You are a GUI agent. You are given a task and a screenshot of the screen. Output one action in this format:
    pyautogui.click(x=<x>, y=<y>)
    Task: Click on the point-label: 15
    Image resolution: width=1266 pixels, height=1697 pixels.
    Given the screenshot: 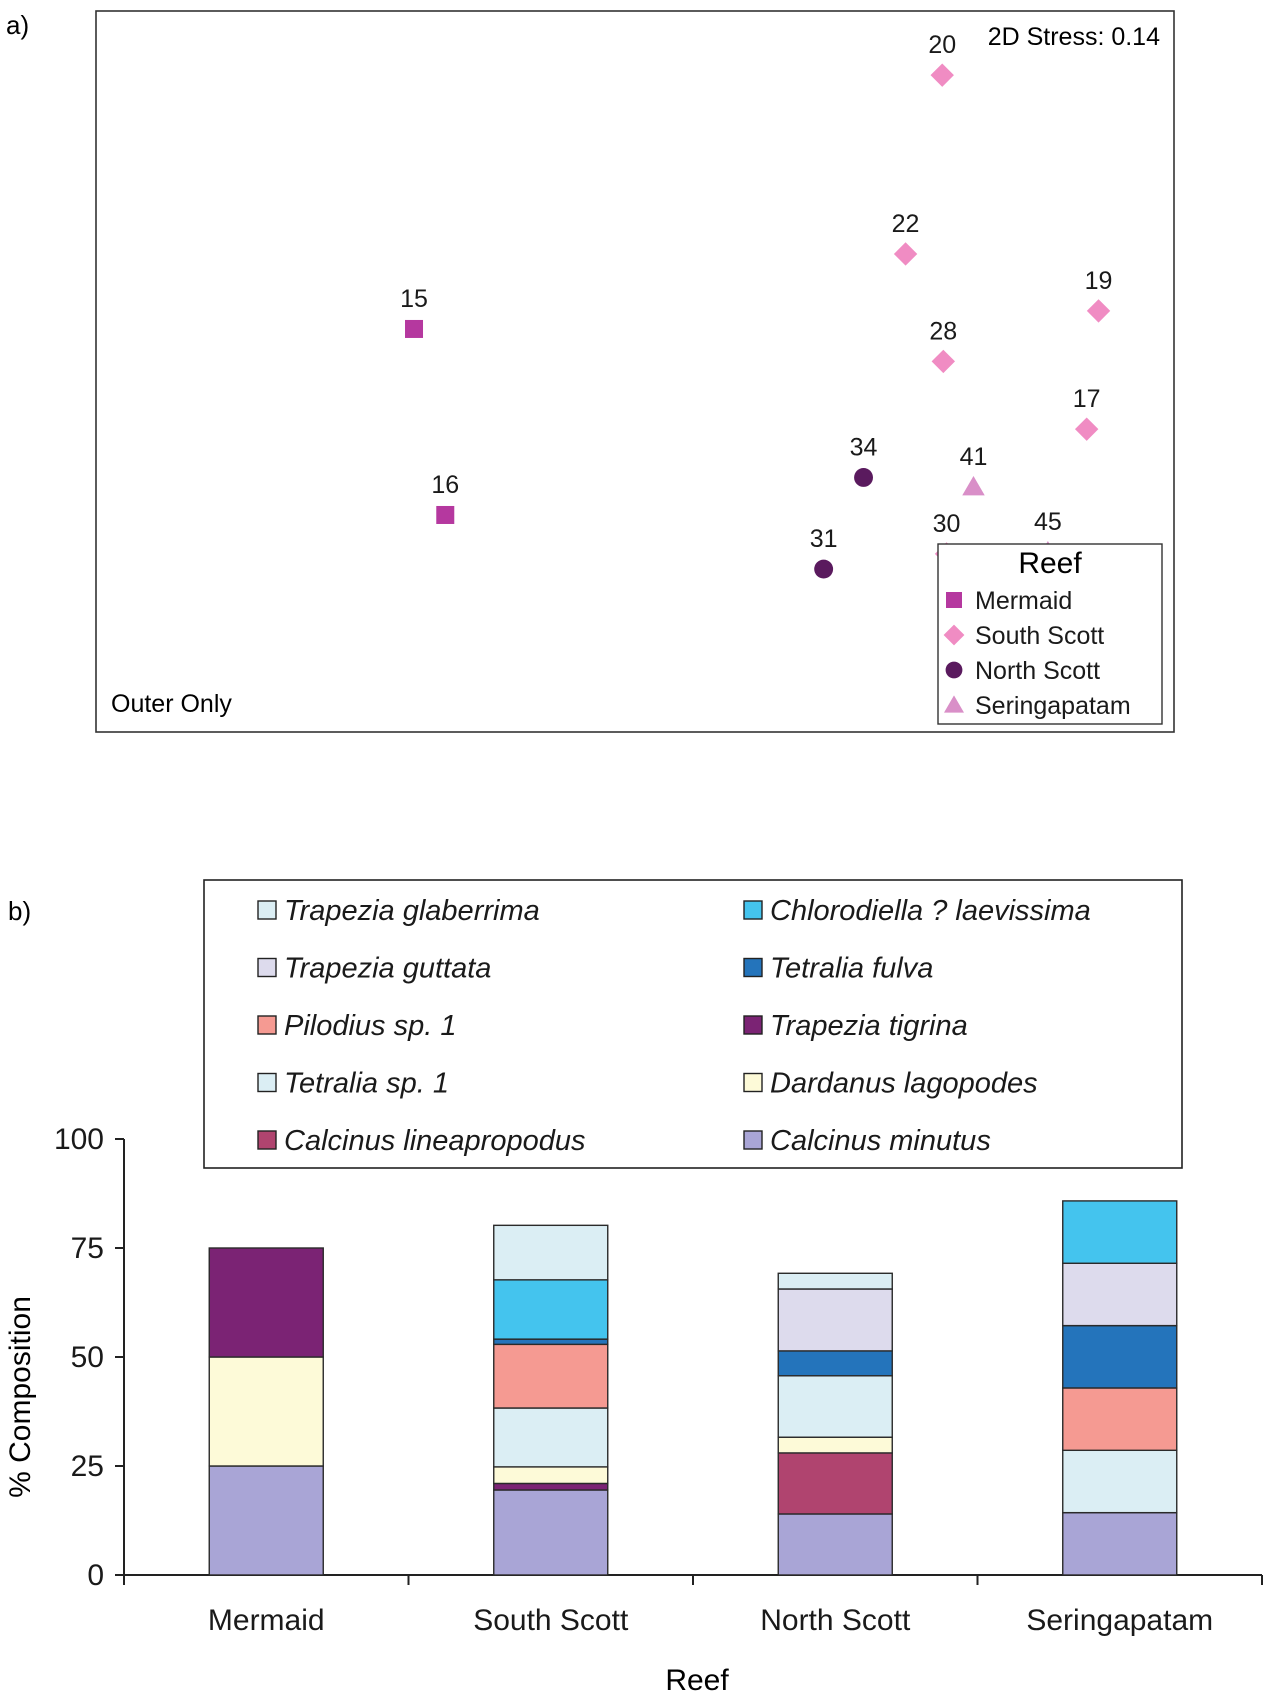 What is the action you would take?
    pyautogui.click(x=414, y=299)
    